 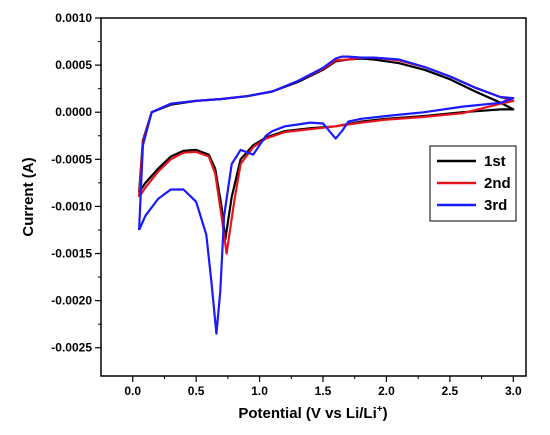 What do you see at coordinates (132, 391) in the screenshot?
I see `x-tick-label: 0.0` at bounding box center [132, 391].